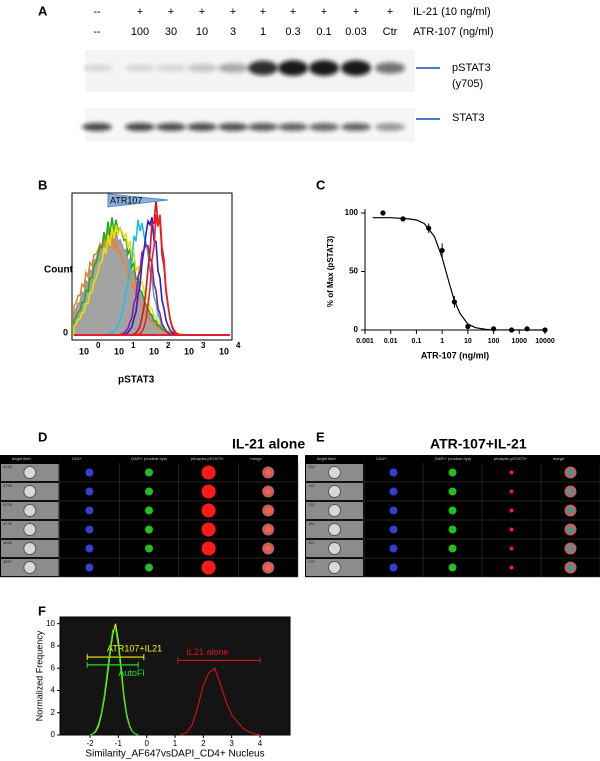 Image resolution: width=600 pixels, height=761 pixels. I want to click on x-tick-exp: 4, so click(238, 345).